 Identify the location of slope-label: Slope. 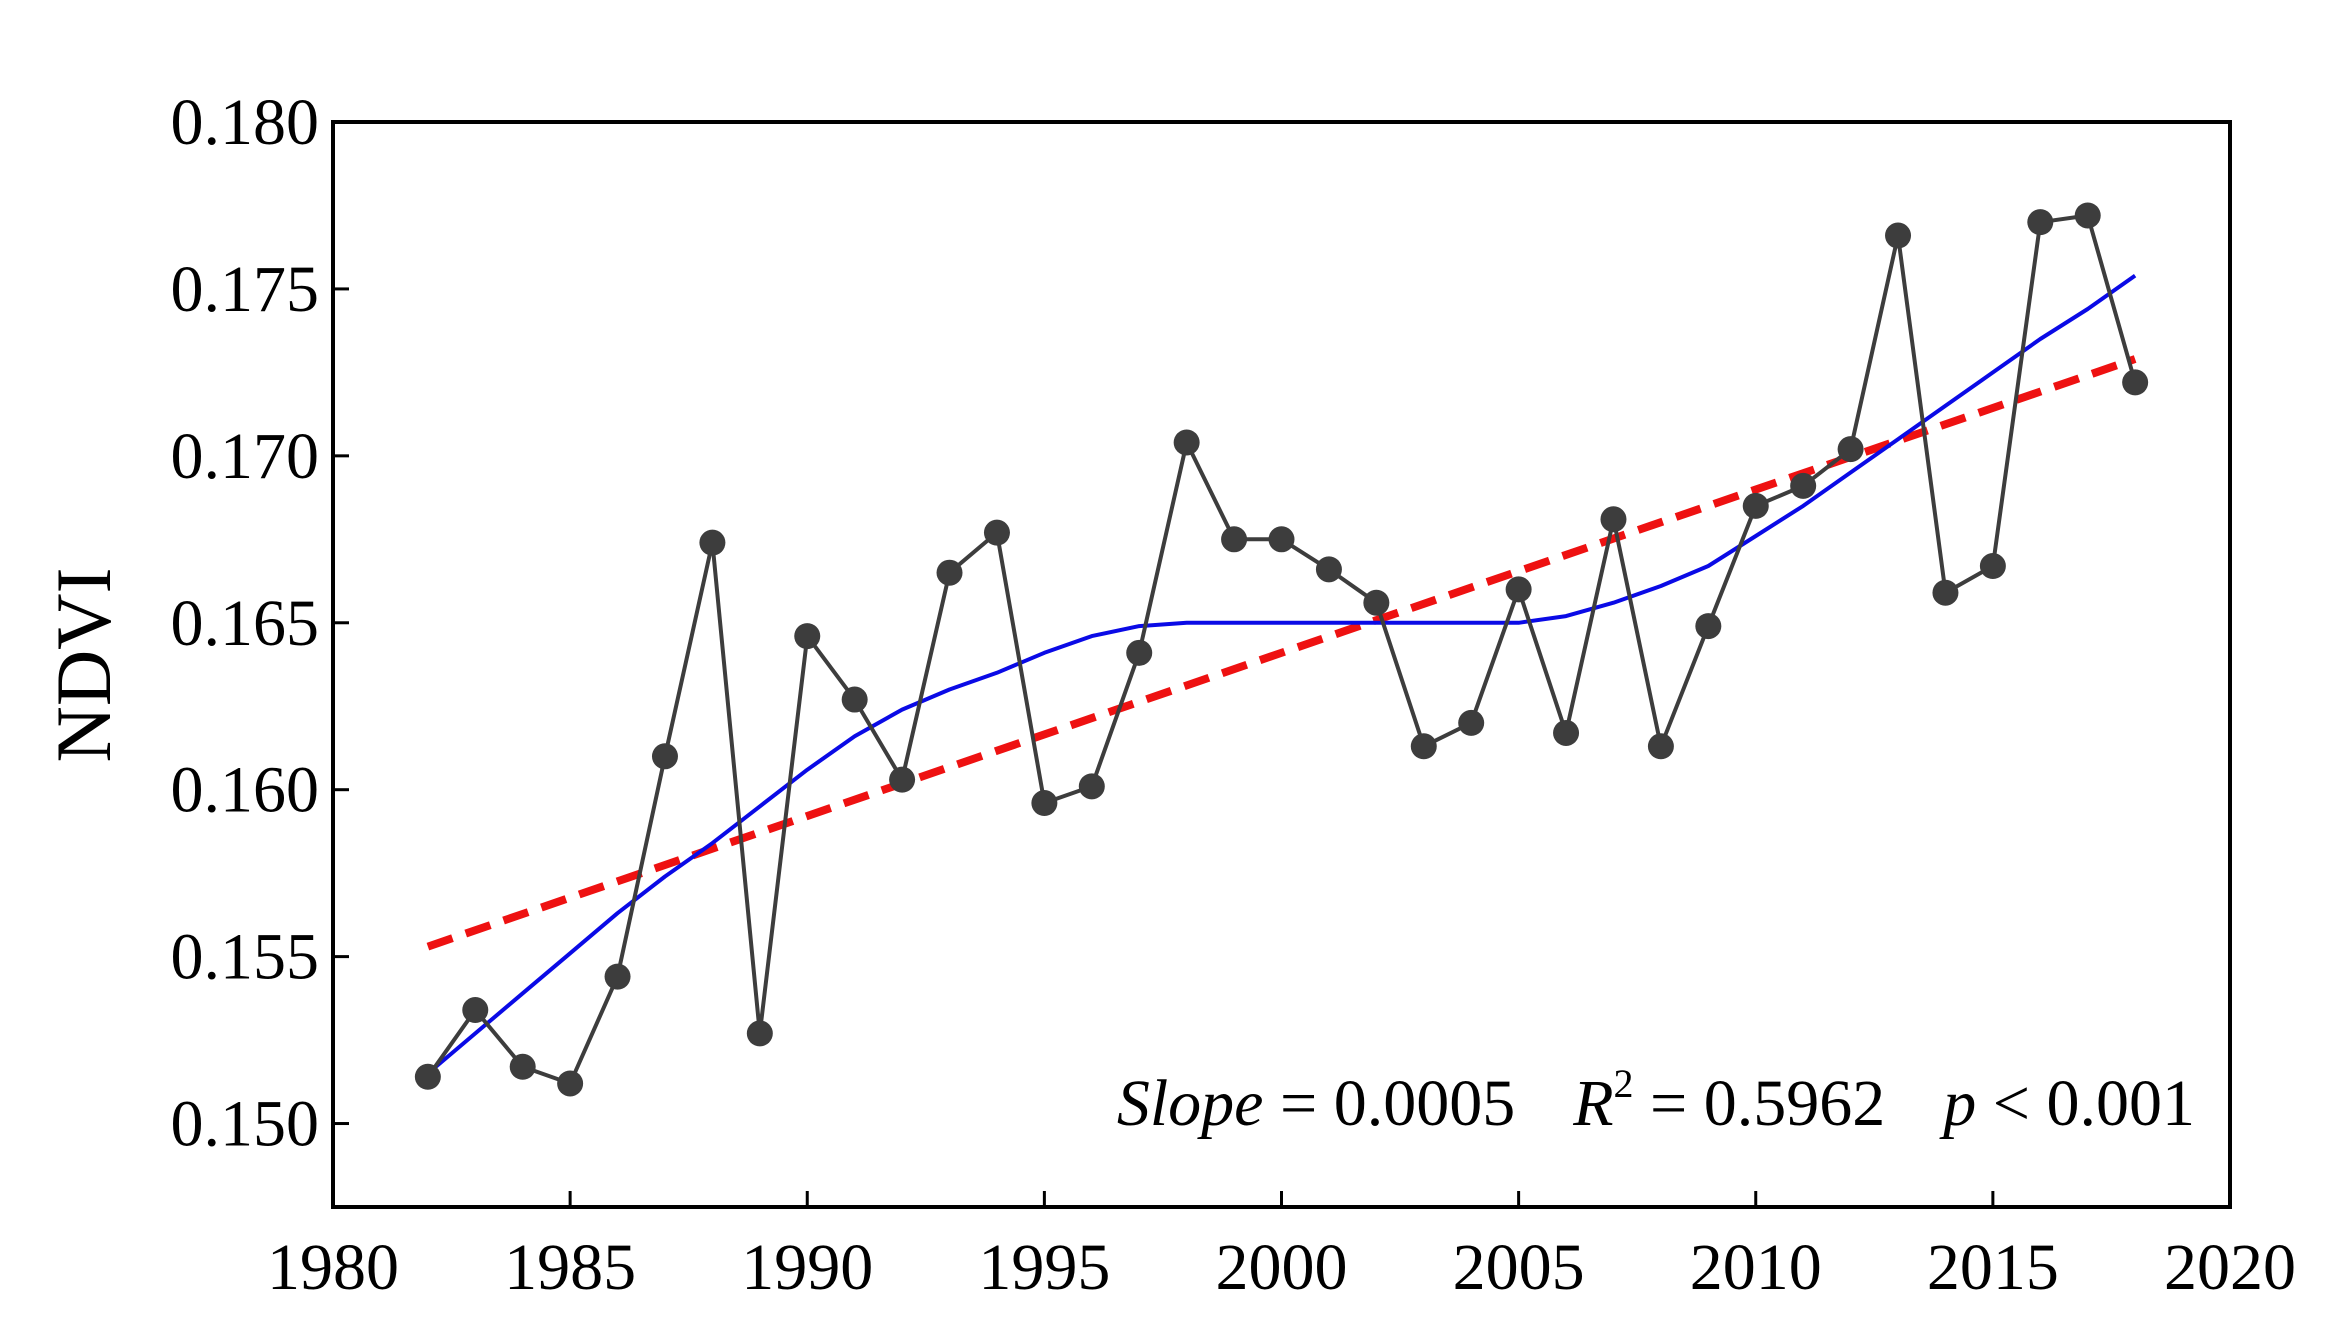
(1190, 1103).